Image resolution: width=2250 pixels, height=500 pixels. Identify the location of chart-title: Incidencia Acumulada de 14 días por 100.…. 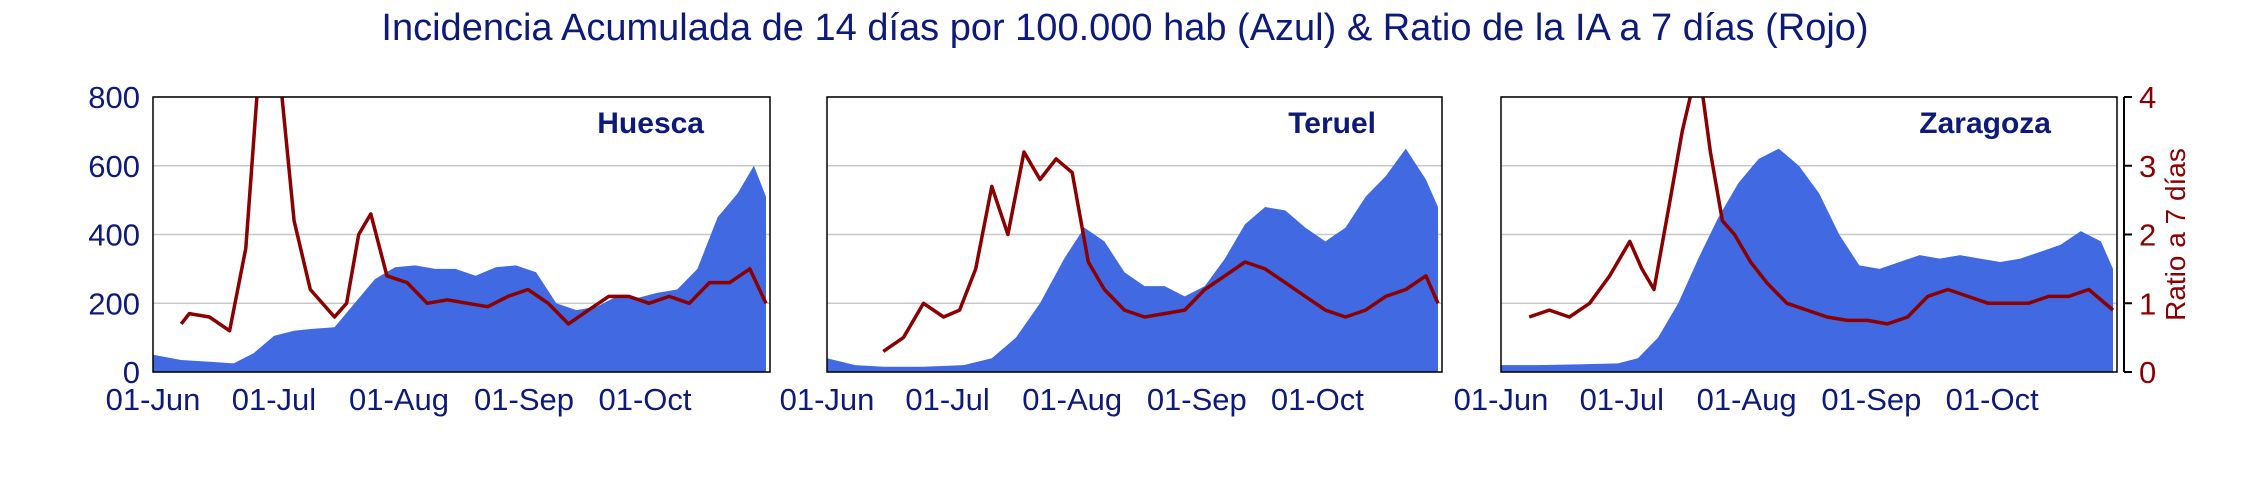
(1124, 28).